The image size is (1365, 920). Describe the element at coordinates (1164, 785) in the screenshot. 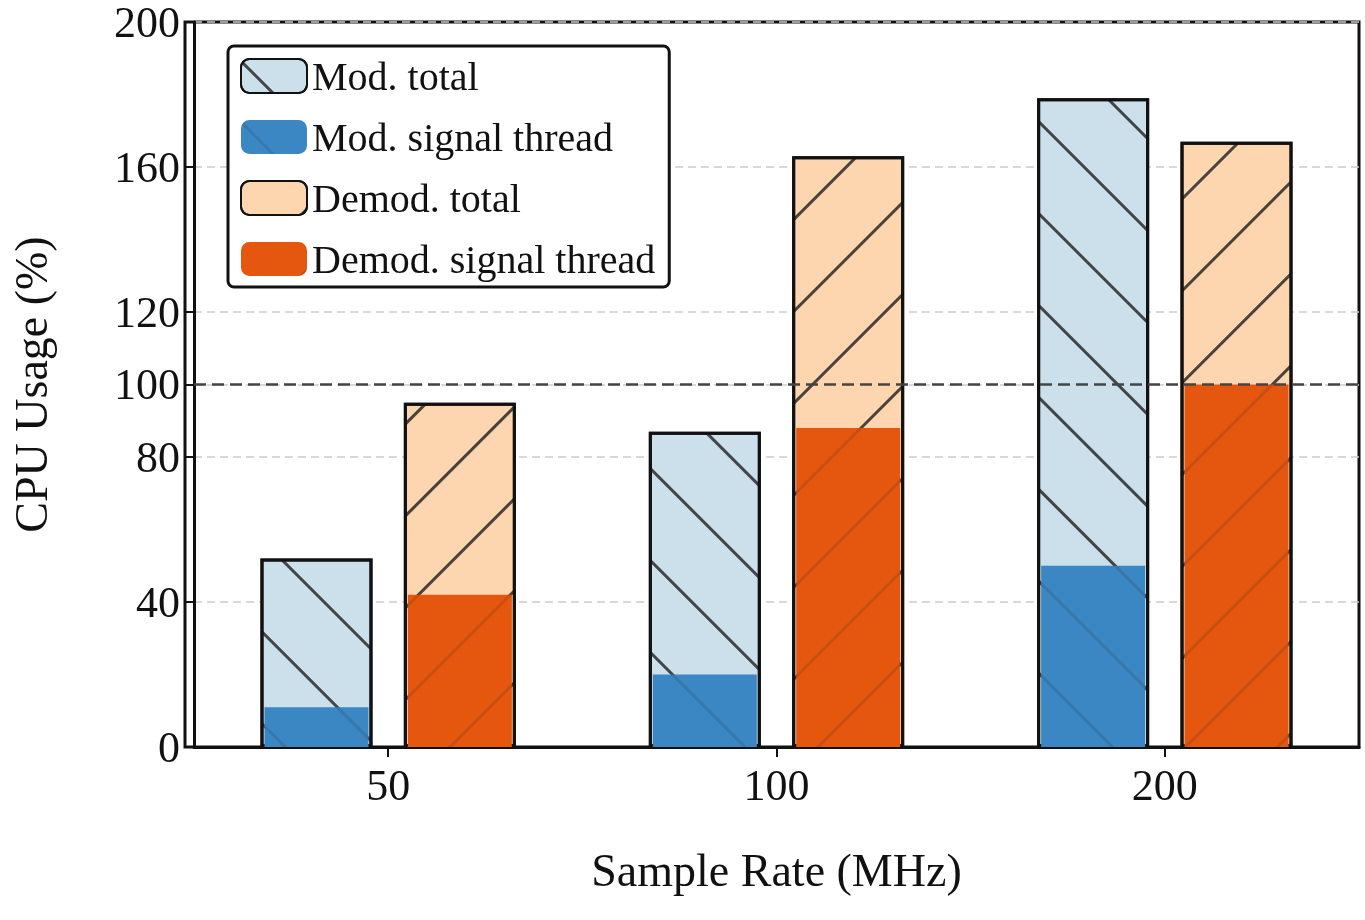

I see `x-tick-label: 200` at that location.